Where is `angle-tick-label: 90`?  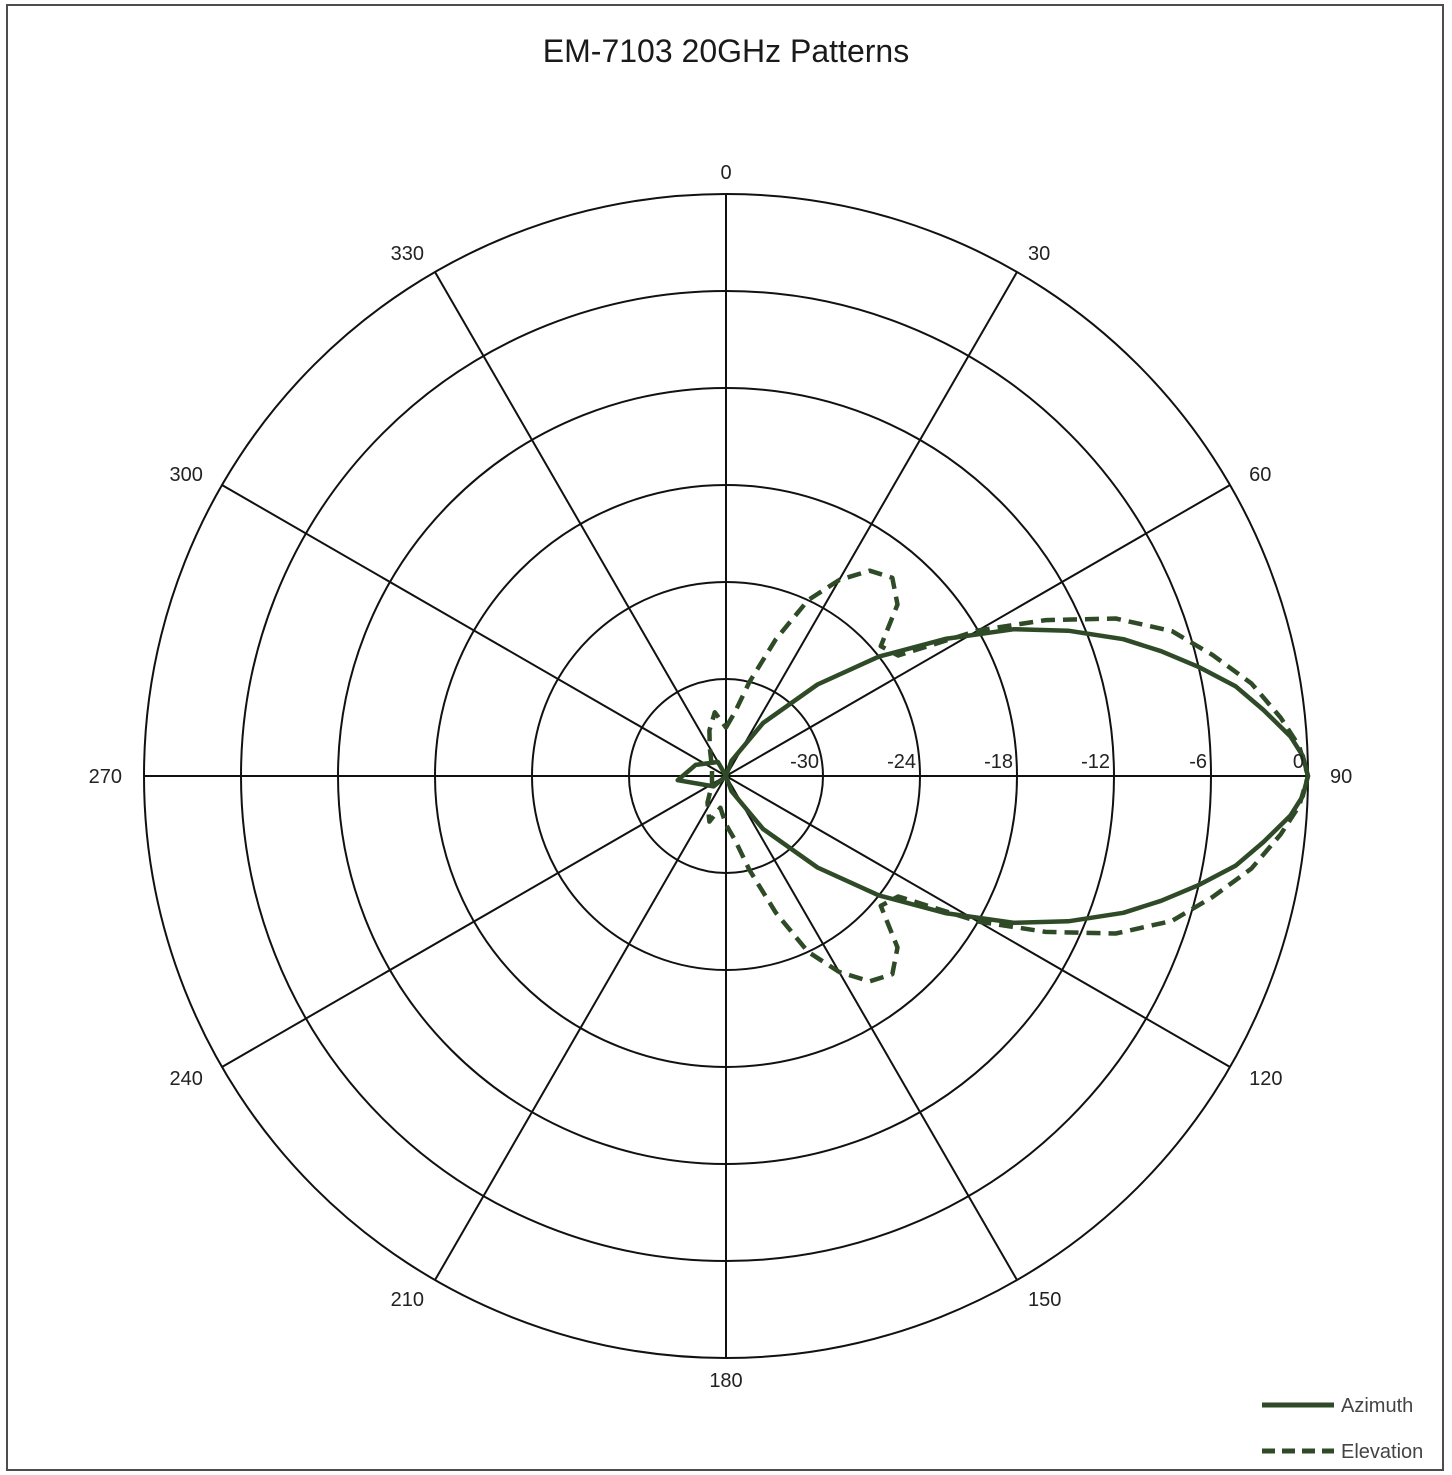
angle-tick-label: 90 is located at coordinates (1341, 777).